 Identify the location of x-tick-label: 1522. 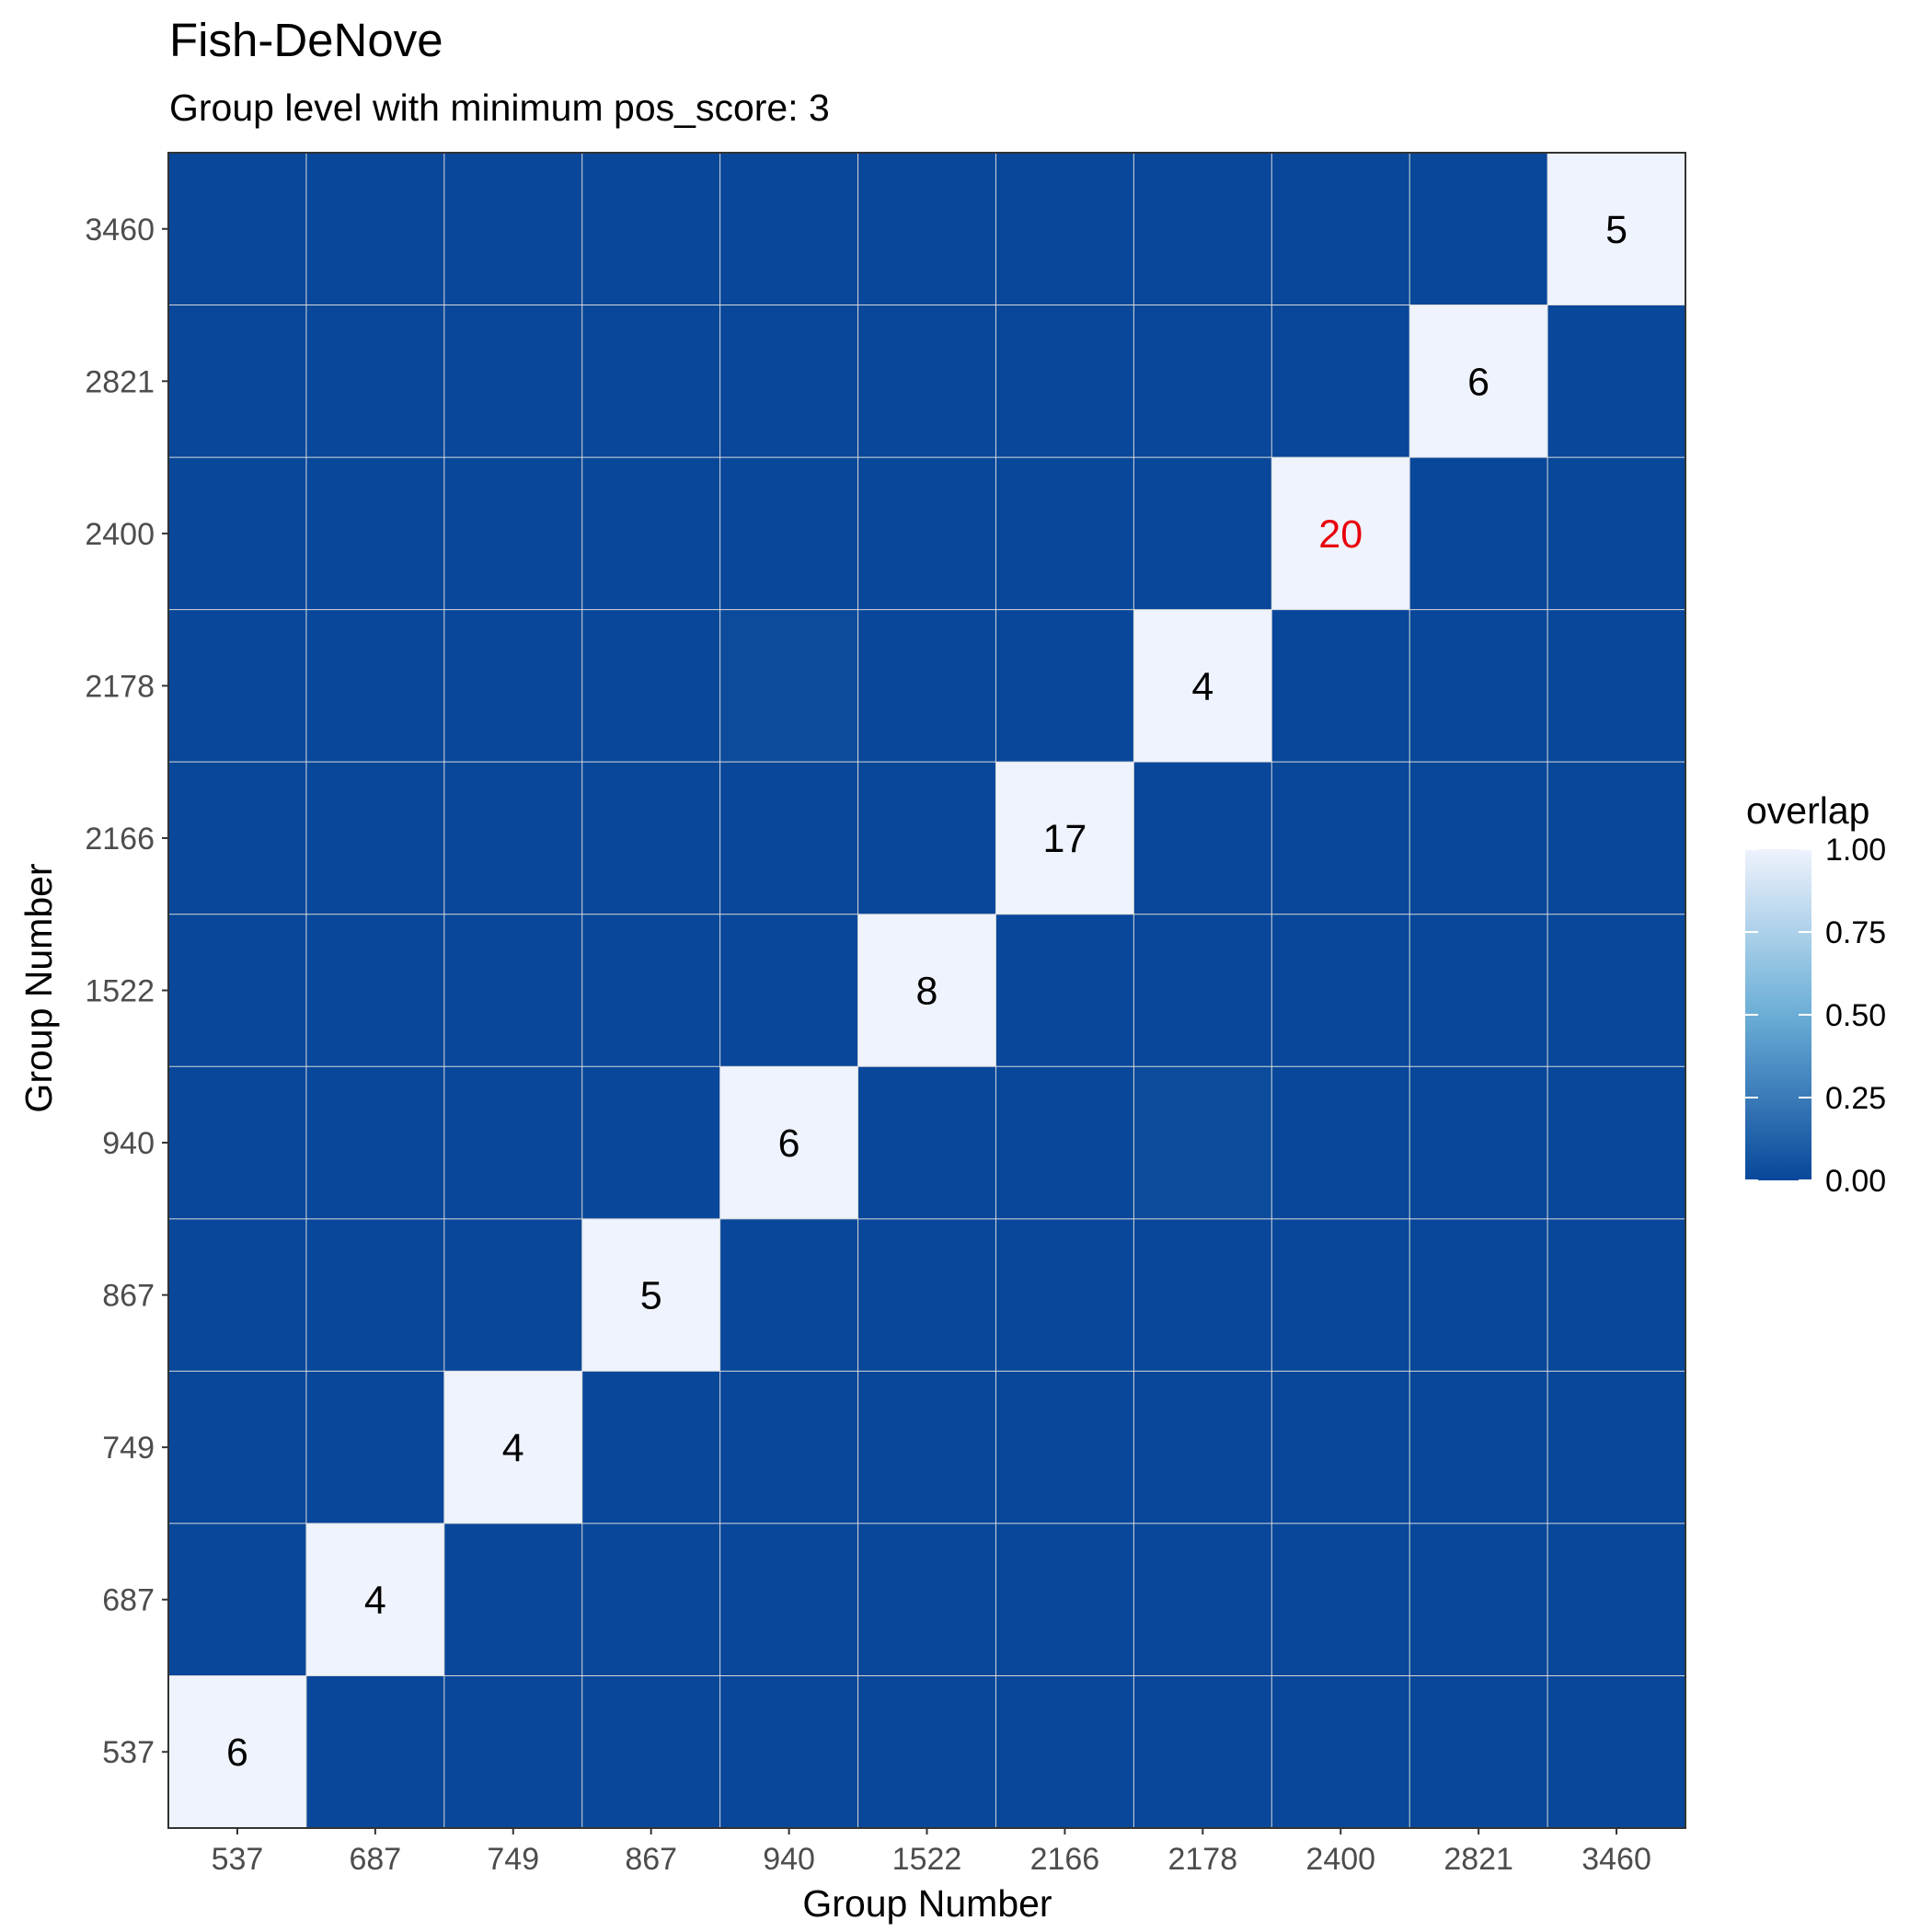
(927, 1859).